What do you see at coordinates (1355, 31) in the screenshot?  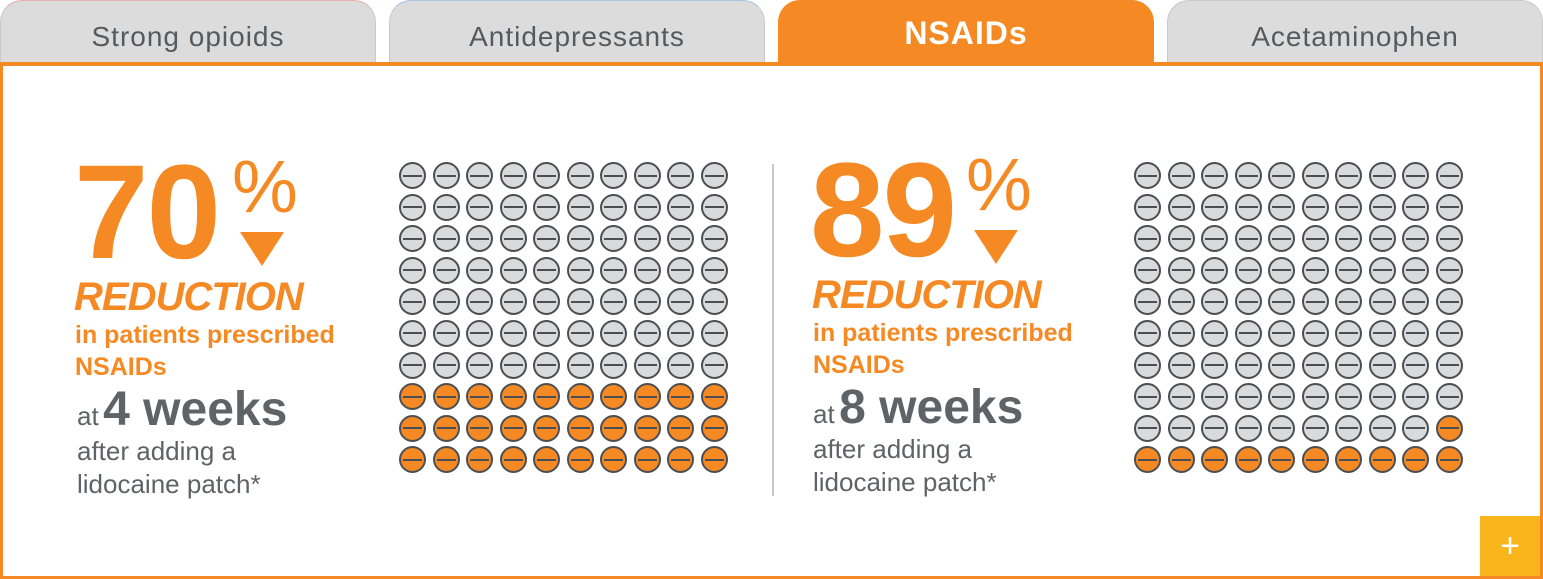 I see `tab-acetaminophen: Acetaminophen` at bounding box center [1355, 31].